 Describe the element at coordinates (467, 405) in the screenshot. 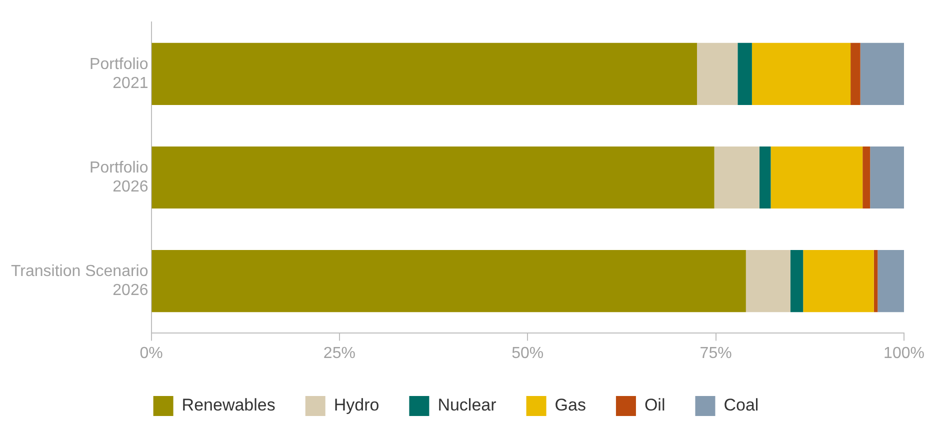

I see `legend-label: Nuclear` at that location.